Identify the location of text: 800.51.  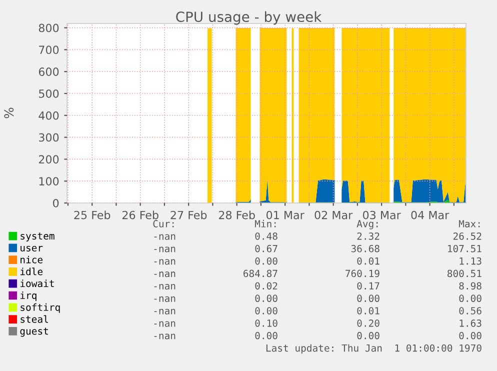
(465, 274).